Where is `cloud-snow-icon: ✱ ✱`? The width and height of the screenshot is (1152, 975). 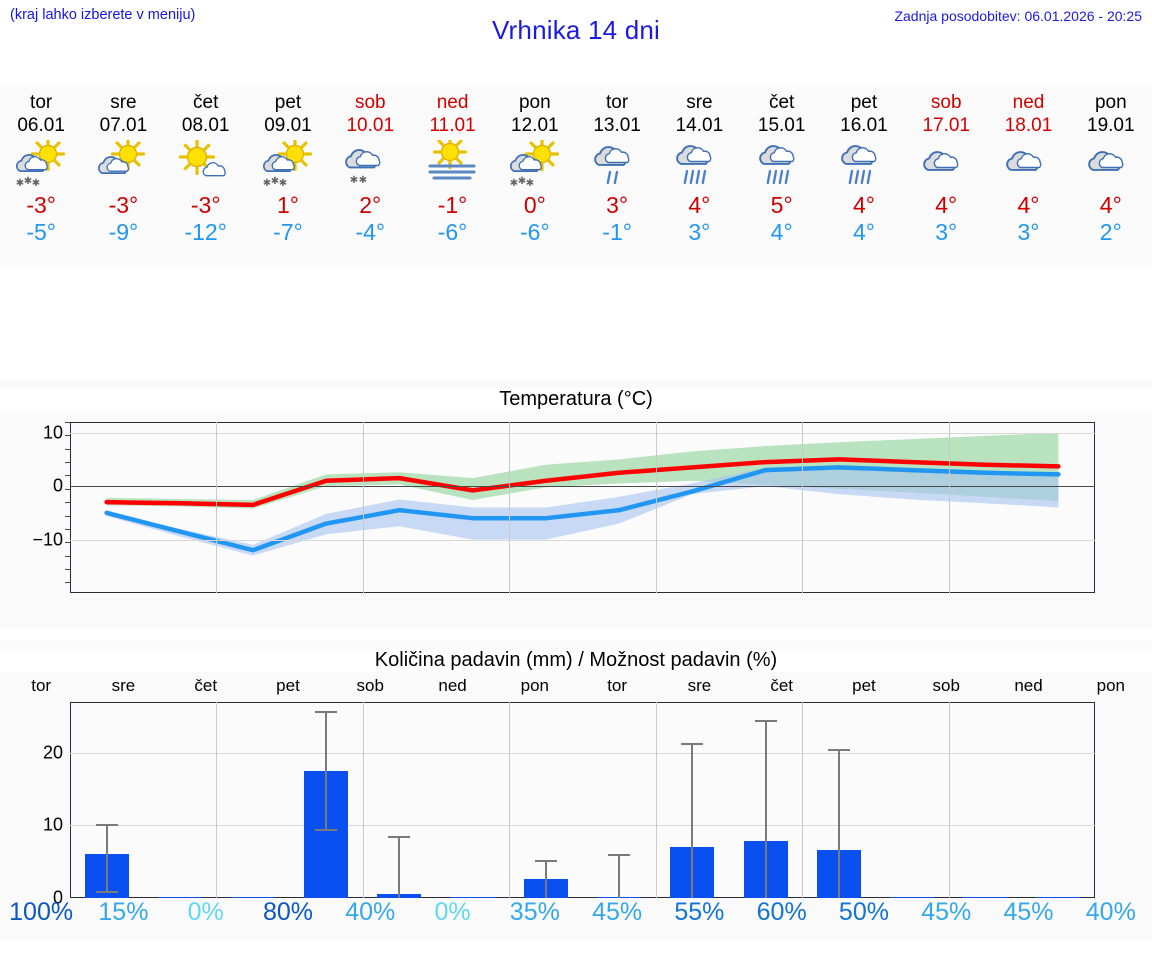 cloud-snow-icon: ✱ ✱ is located at coordinates (370, 164).